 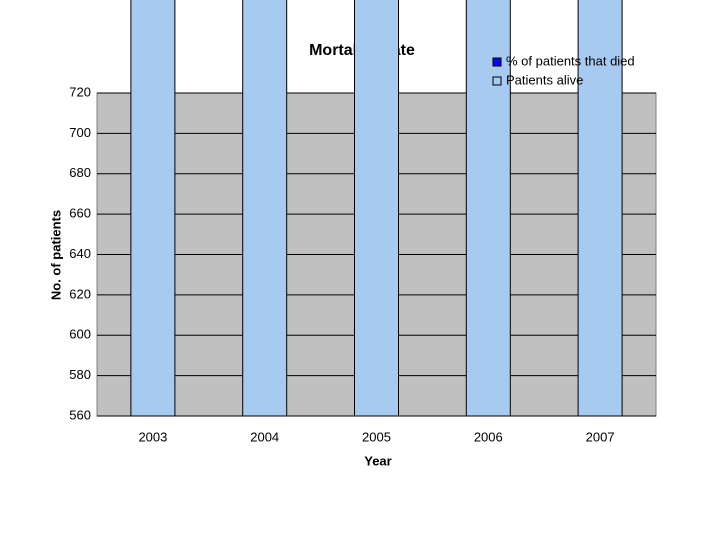 I want to click on y-tick-label: 620, so click(x=80, y=293).